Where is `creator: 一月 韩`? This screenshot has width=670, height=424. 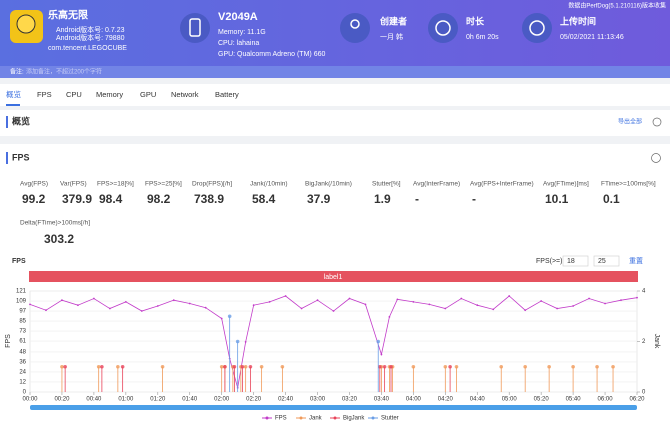 creator: 一月 韩 is located at coordinates (391, 36).